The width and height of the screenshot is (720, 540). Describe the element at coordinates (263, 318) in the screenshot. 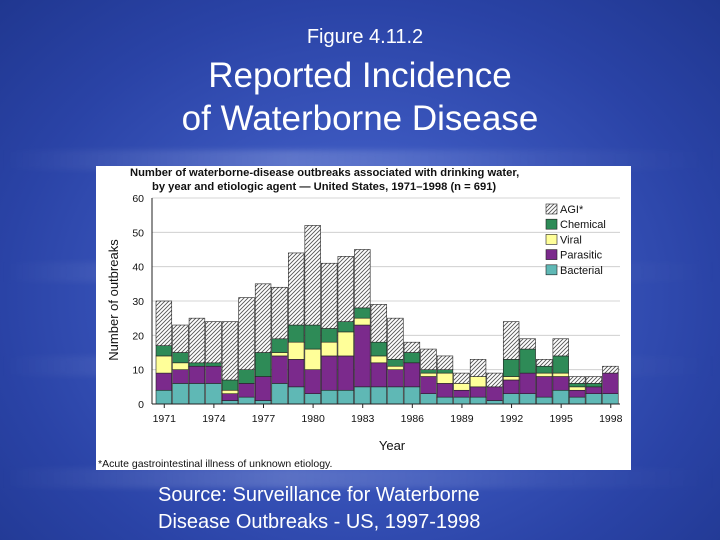

I see `bar-segment-agi-1977` at that location.